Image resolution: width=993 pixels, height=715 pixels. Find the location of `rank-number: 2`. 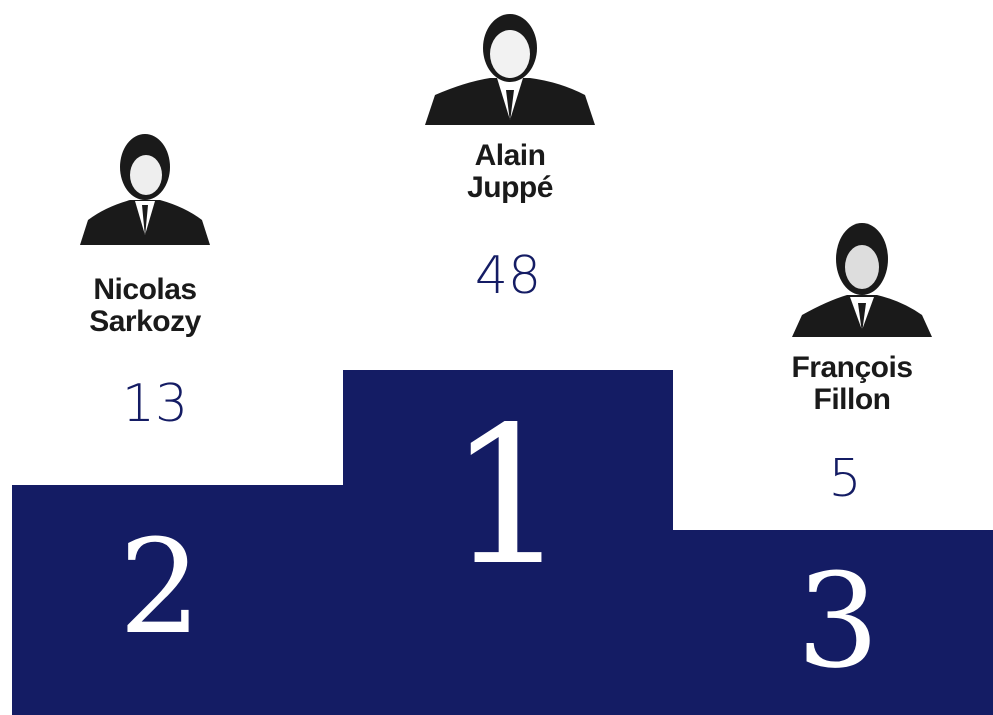

rank-number: 2 is located at coordinates (160, 587).